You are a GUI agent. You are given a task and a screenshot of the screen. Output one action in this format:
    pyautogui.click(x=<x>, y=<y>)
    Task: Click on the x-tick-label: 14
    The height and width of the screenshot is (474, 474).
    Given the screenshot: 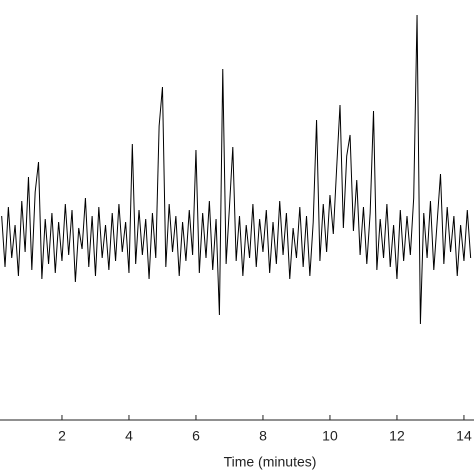 What is the action you would take?
    pyautogui.click(x=464, y=436)
    